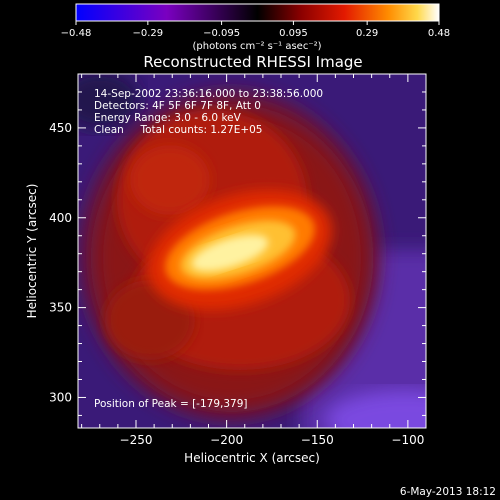  What do you see at coordinates (293, 33) in the screenshot?
I see `colorbar-tick-label: 0.095` at bounding box center [293, 33].